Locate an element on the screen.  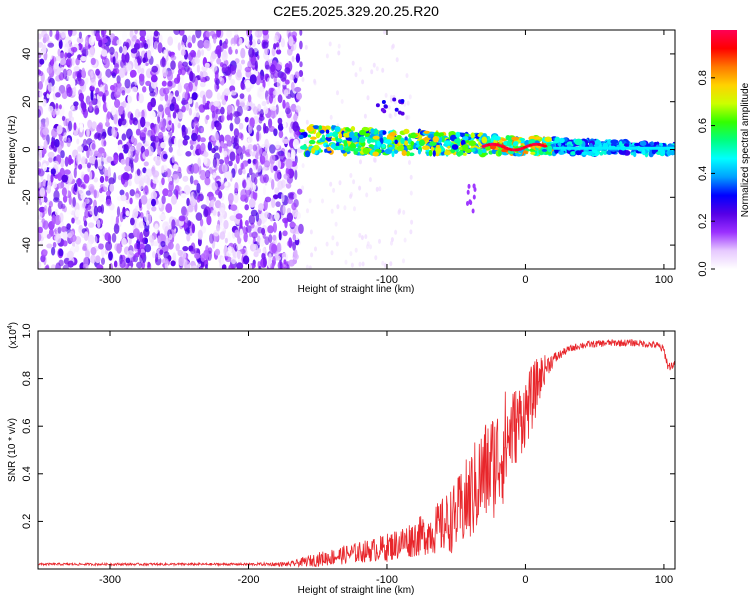
peak-cell is located at coordinates (545, 146).